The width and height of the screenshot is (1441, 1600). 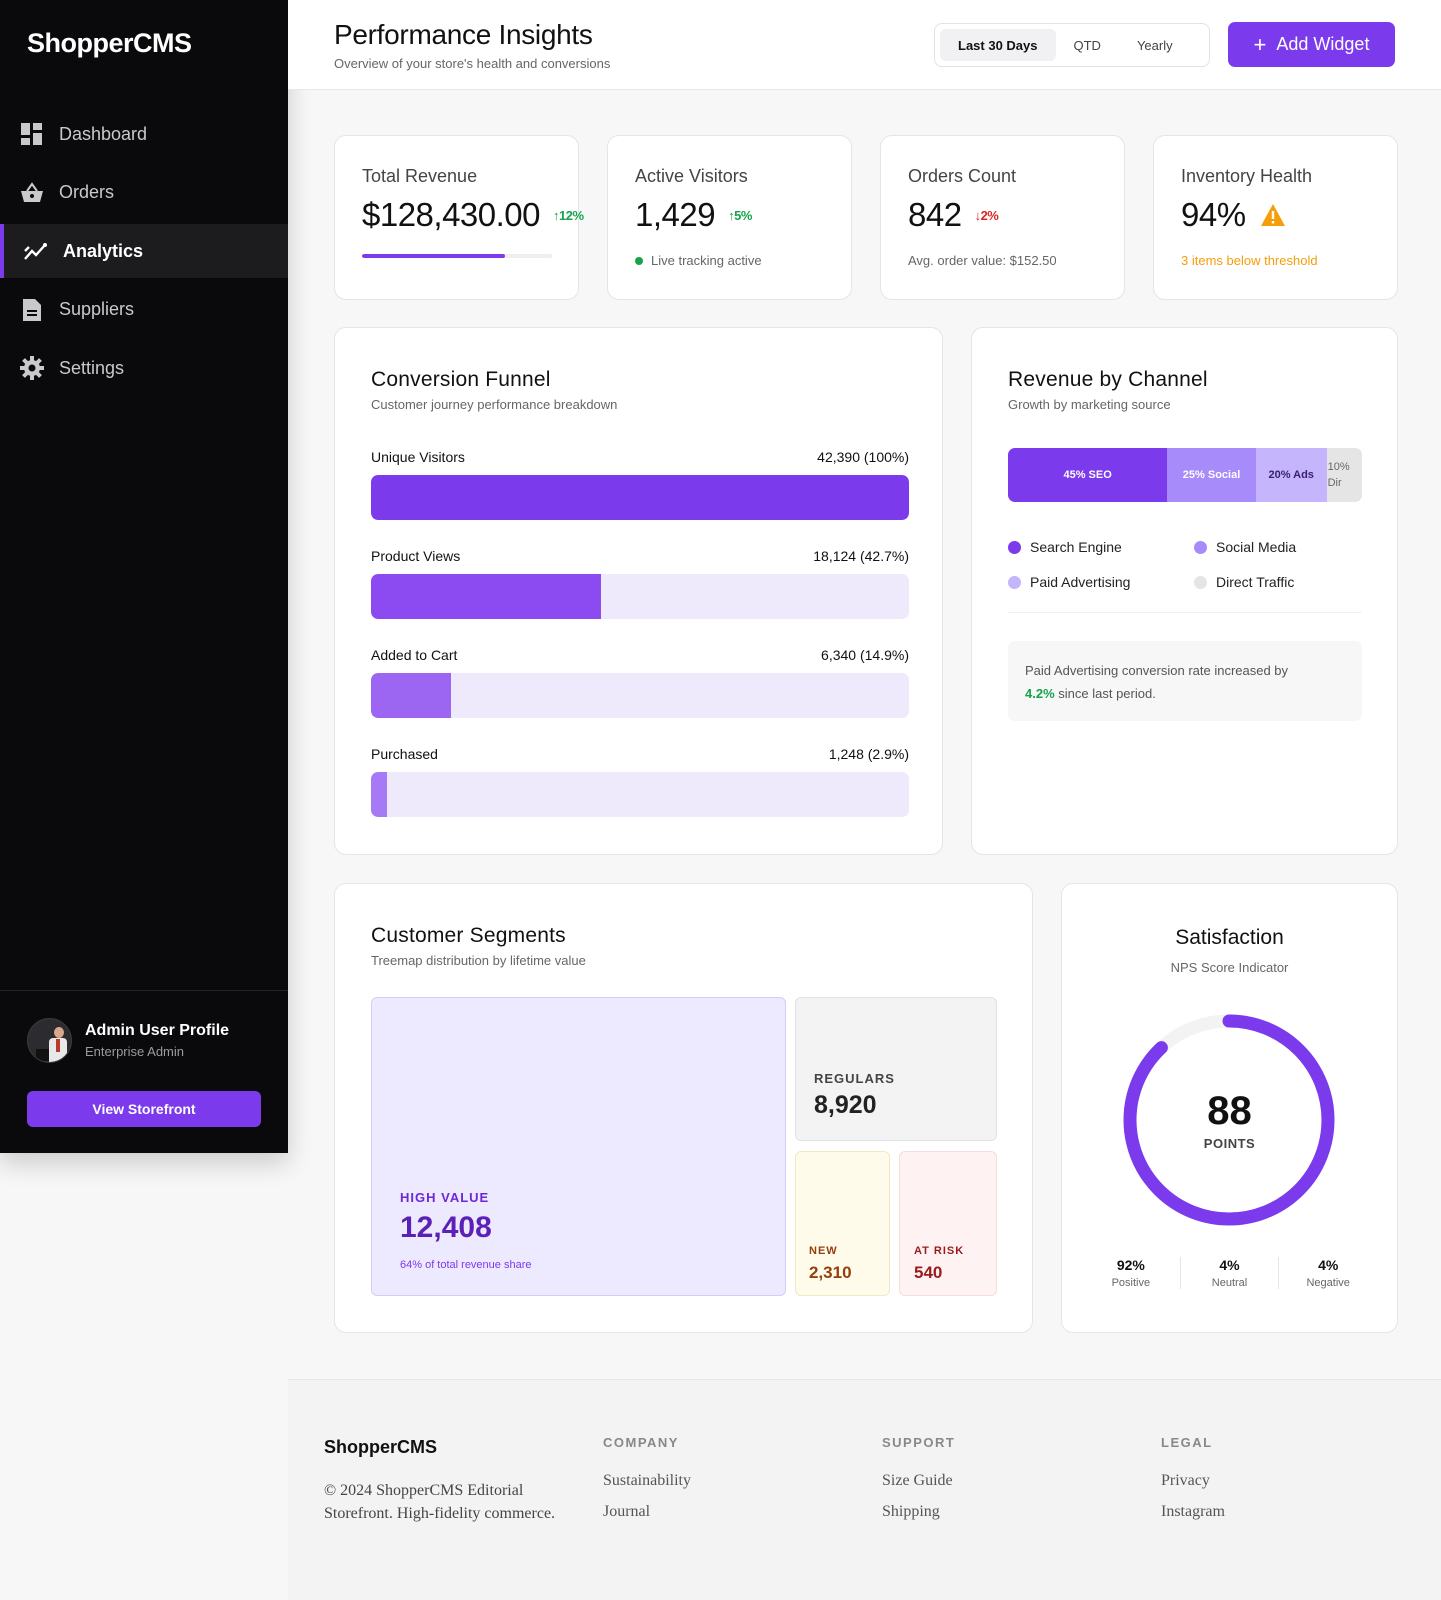 I want to click on footer-link-privacy: Privacy, so click(x=1185, y=1480).